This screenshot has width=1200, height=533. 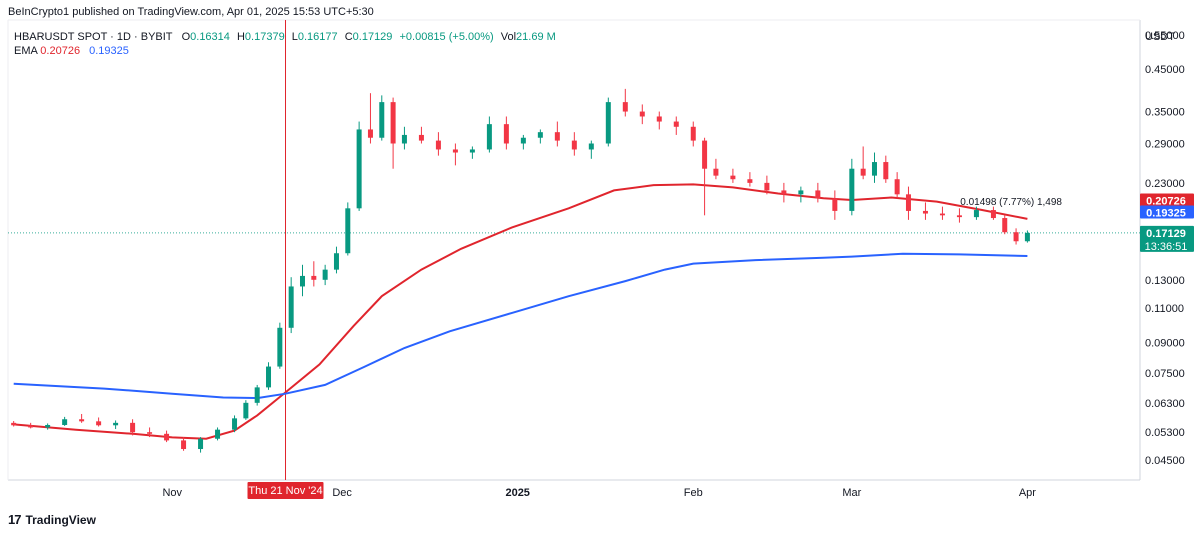 What do you see at coordinates (240, 37) in the screenshot?
I see `high-label: H` at bounding box center [240, 37].